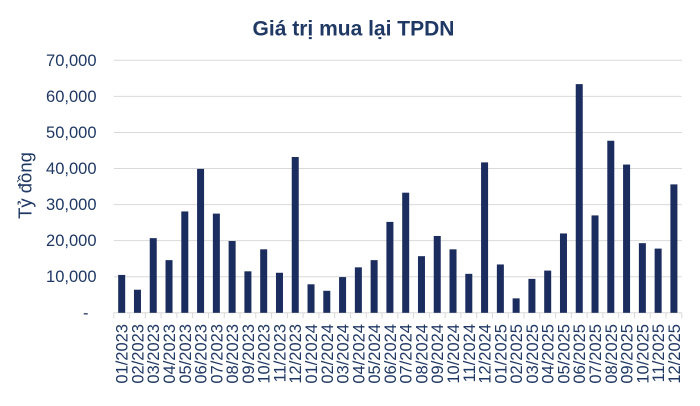 Image resolution: width=700 pixels, height=406 pixels. I want to click on svg-text: 08/2024, so click(422, 354).